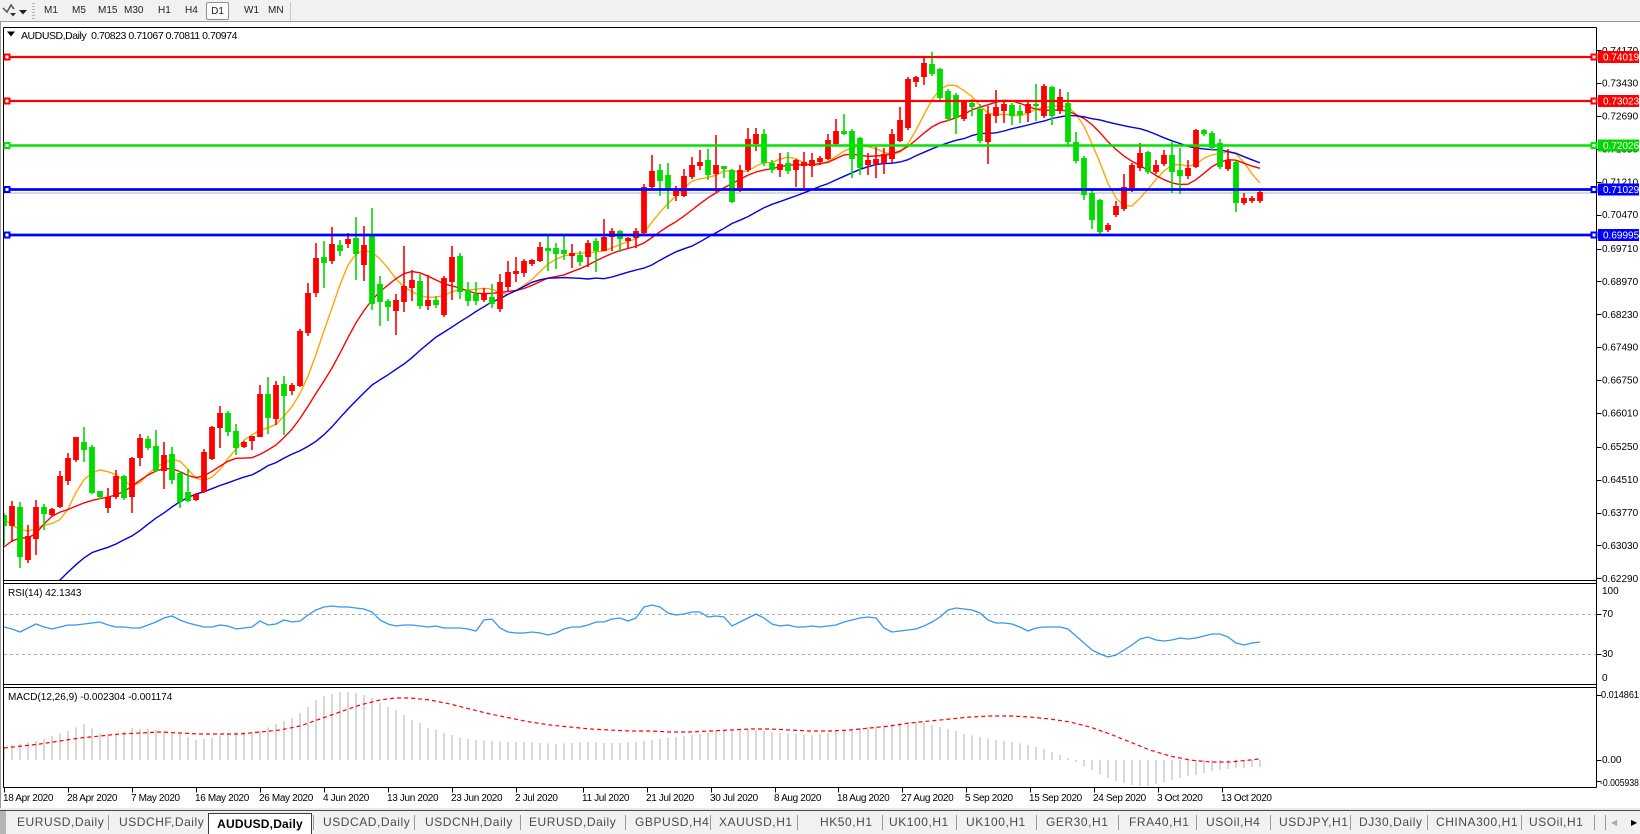 This screenshot has height=834, width=1640. Describe the element at coordinates (798, 798) in the screenshot. I see `svg-text: 8 Aug 2020` at that location.